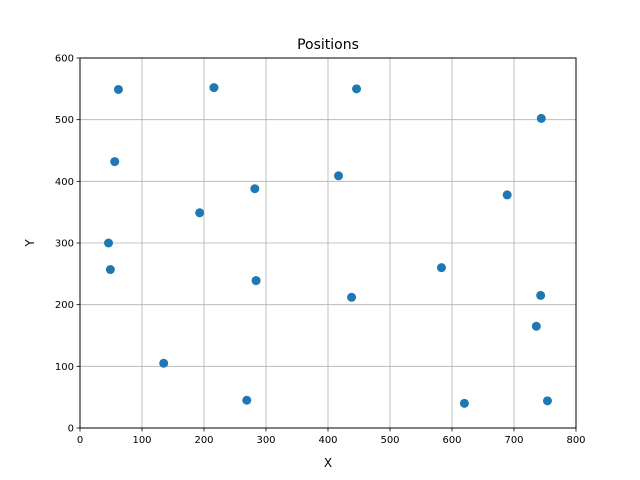 Image resolution: width=640 pixels, height=480 pixels. Describe the element at coordinates (64, 305) in the screenshot. I see `y-tick-label: 200` at that location.